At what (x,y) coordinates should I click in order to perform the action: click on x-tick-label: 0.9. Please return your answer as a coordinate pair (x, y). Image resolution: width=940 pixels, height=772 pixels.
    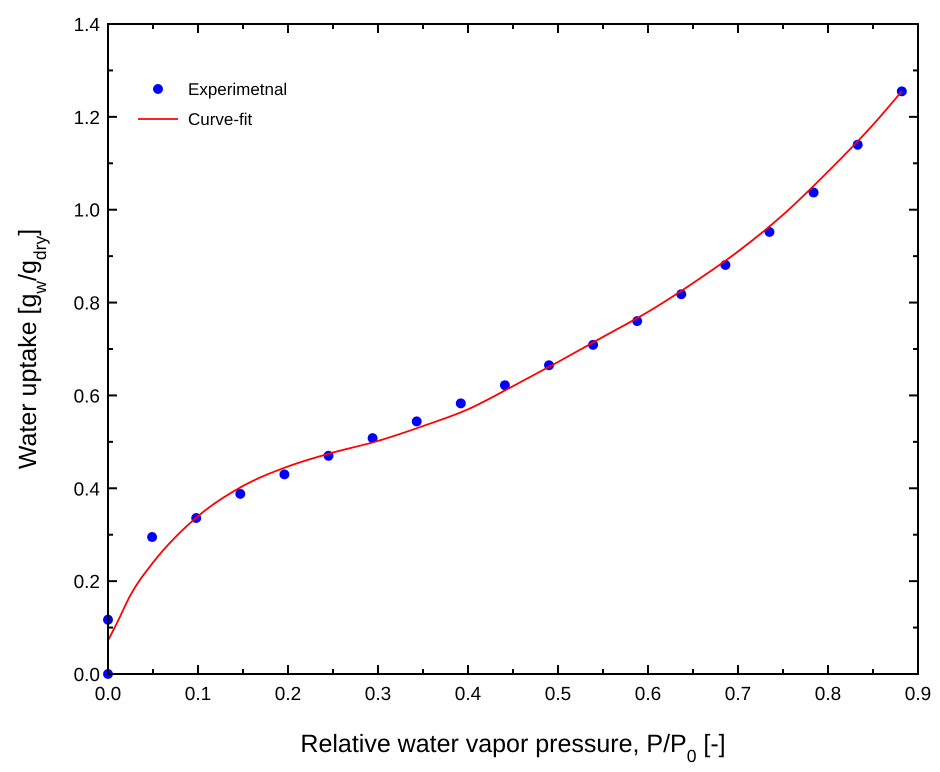
    Looking at the image, I should click on (918, 694).